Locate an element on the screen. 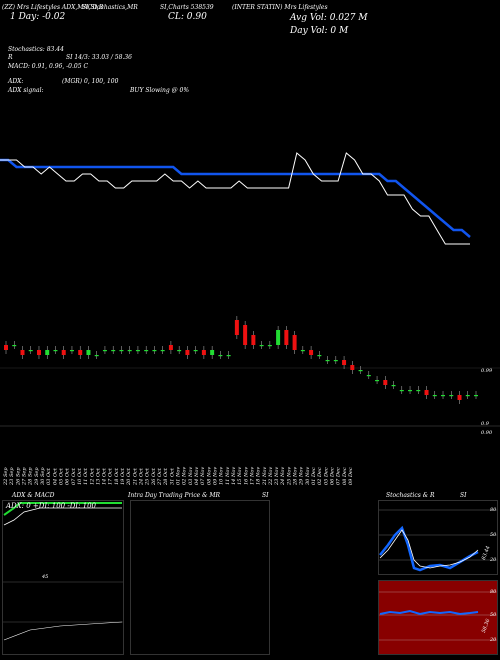 Image resolution: width=500 pixels, height=660 pixels. date-label: 14 Oct is located at coordinates (105, 476).